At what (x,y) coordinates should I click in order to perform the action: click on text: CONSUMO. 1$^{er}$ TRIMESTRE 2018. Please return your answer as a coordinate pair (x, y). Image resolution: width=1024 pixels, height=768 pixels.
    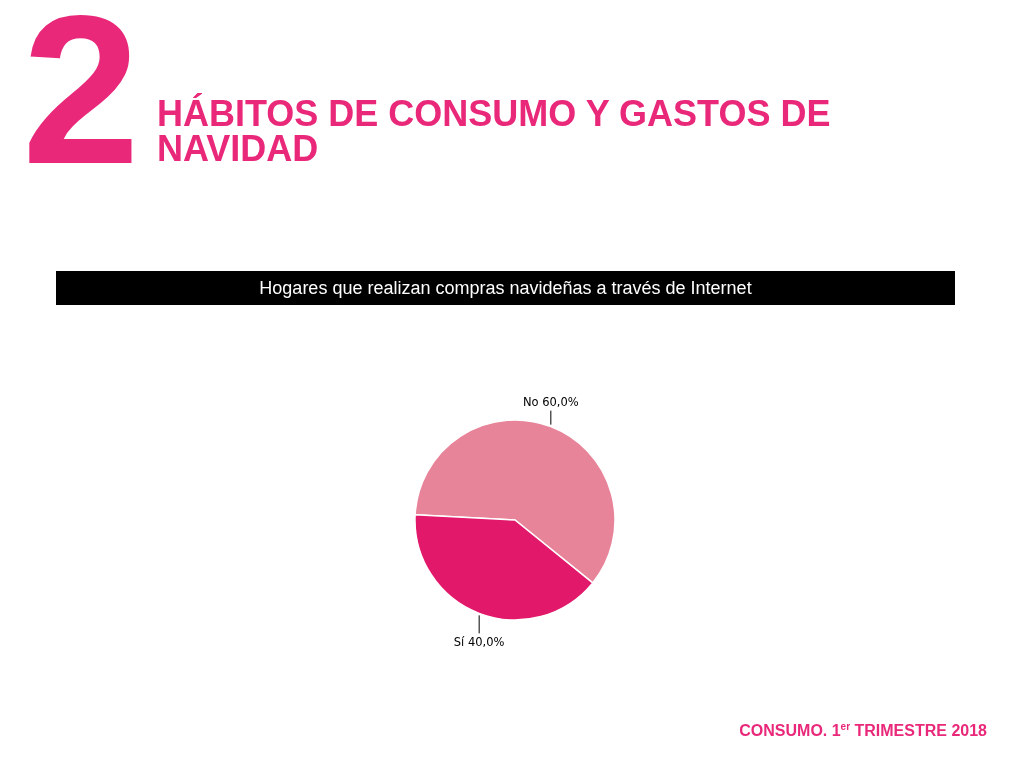
    Looking at the image, I should click on (863, 731).